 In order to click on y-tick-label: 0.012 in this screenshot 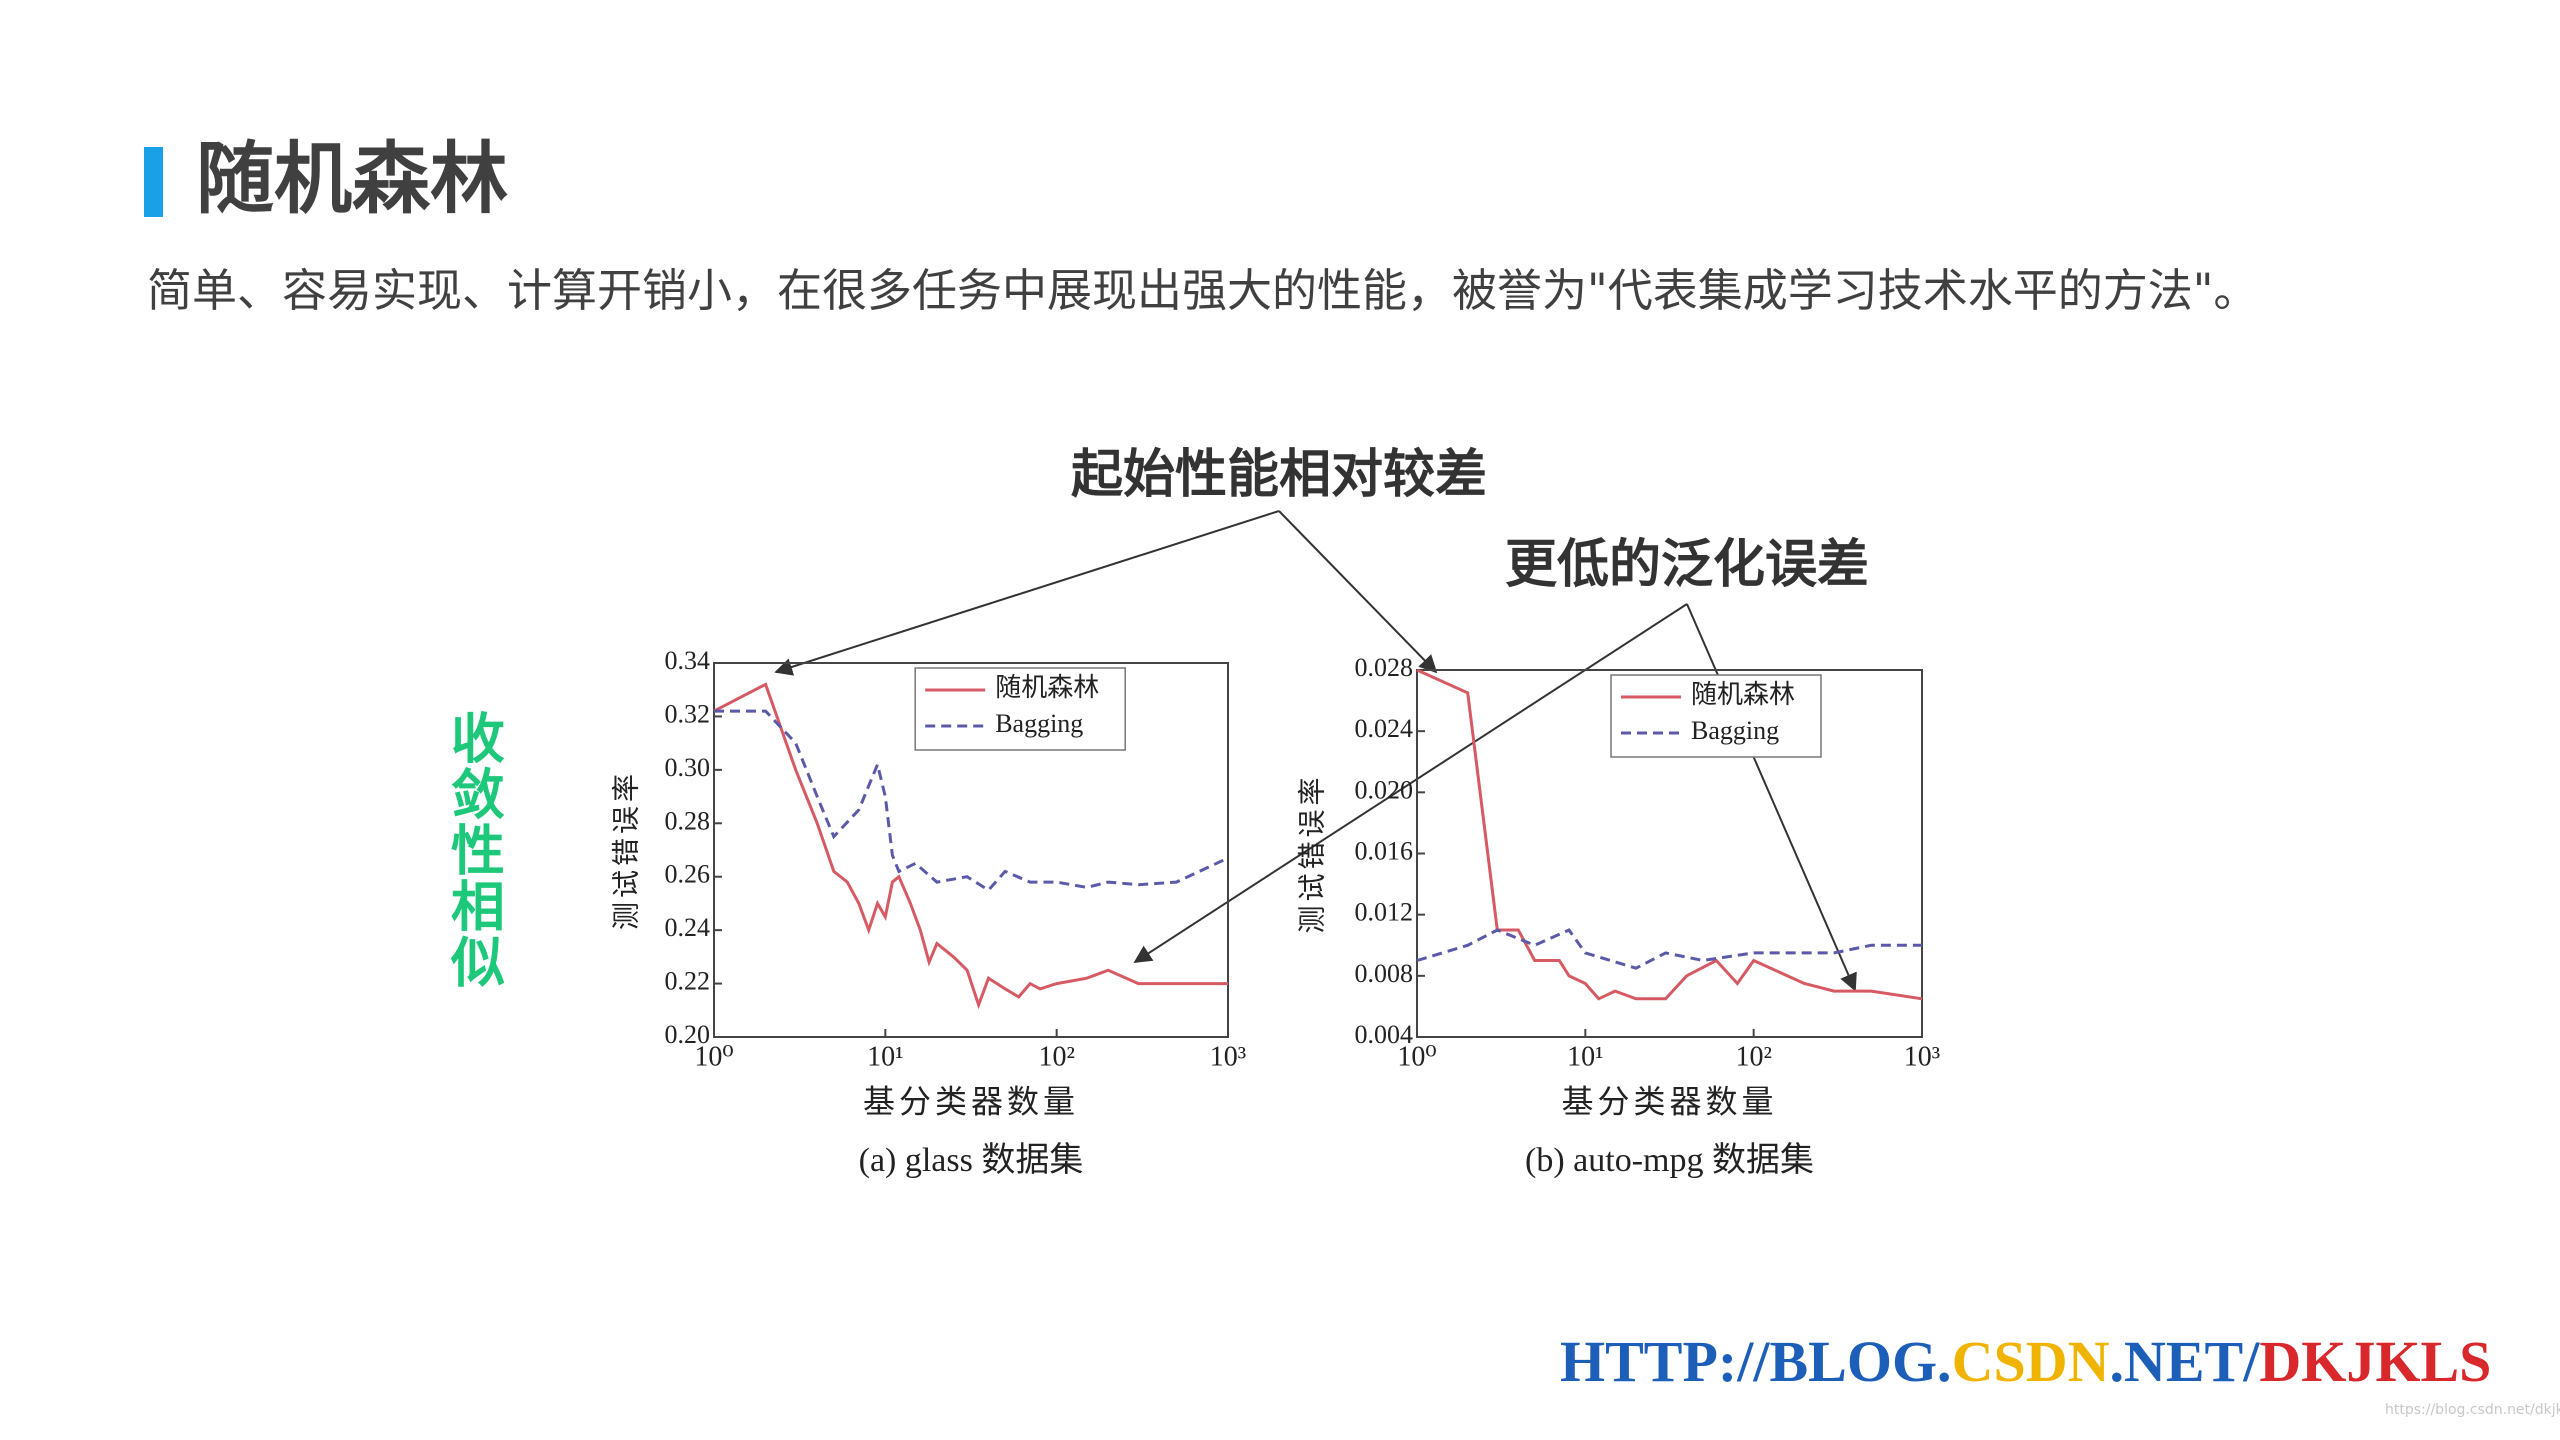, I will do `click(1384, 912)`.